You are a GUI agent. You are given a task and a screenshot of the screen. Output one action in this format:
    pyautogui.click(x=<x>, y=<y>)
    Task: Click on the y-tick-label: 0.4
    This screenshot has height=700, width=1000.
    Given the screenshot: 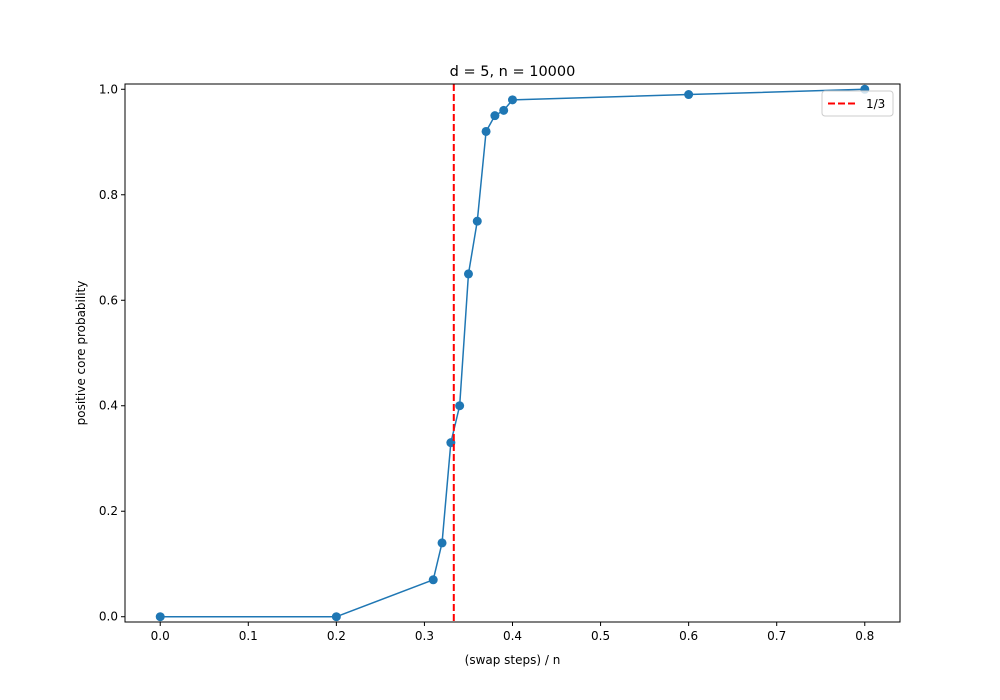 What is the action you would take?
    pyautogui.click(x=108, y=406)
    